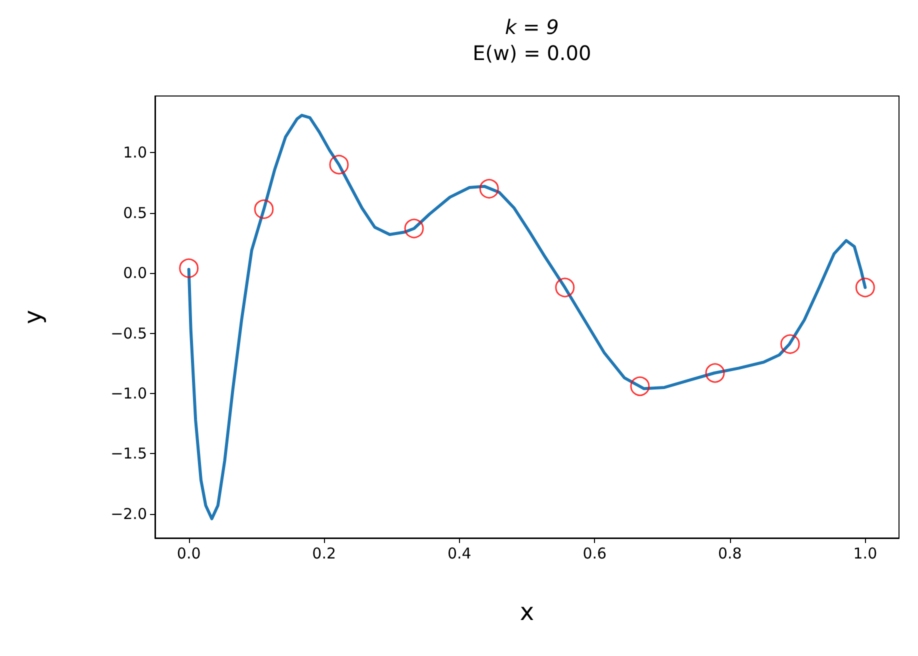 This screenshot has width=918, height=656. What do you see at coordinates (135, 153) in the screenshot?
I see `y-tick-label: 1.0` at bounding box center [135, 153].